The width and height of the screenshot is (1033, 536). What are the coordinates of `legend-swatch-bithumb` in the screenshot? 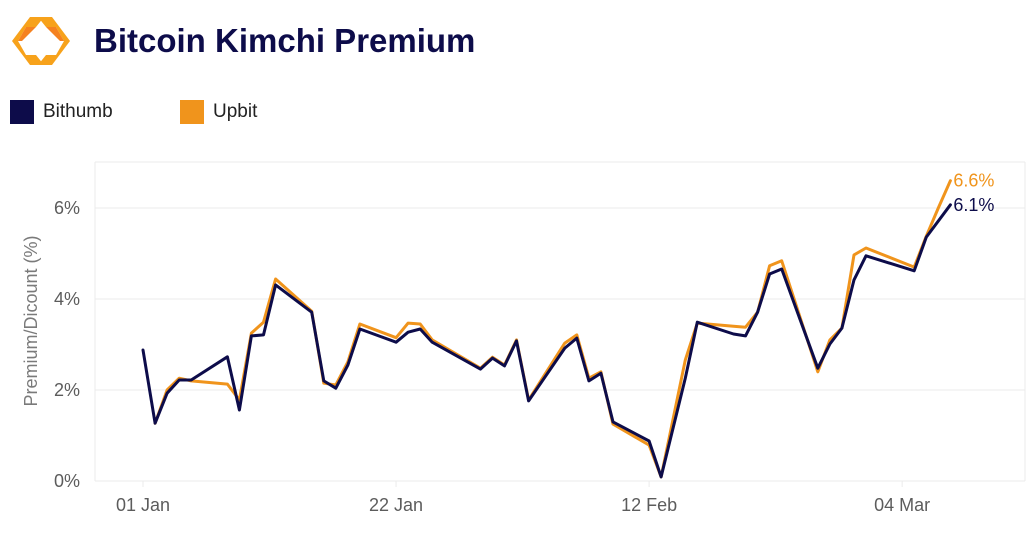 It's located at (22, 112).